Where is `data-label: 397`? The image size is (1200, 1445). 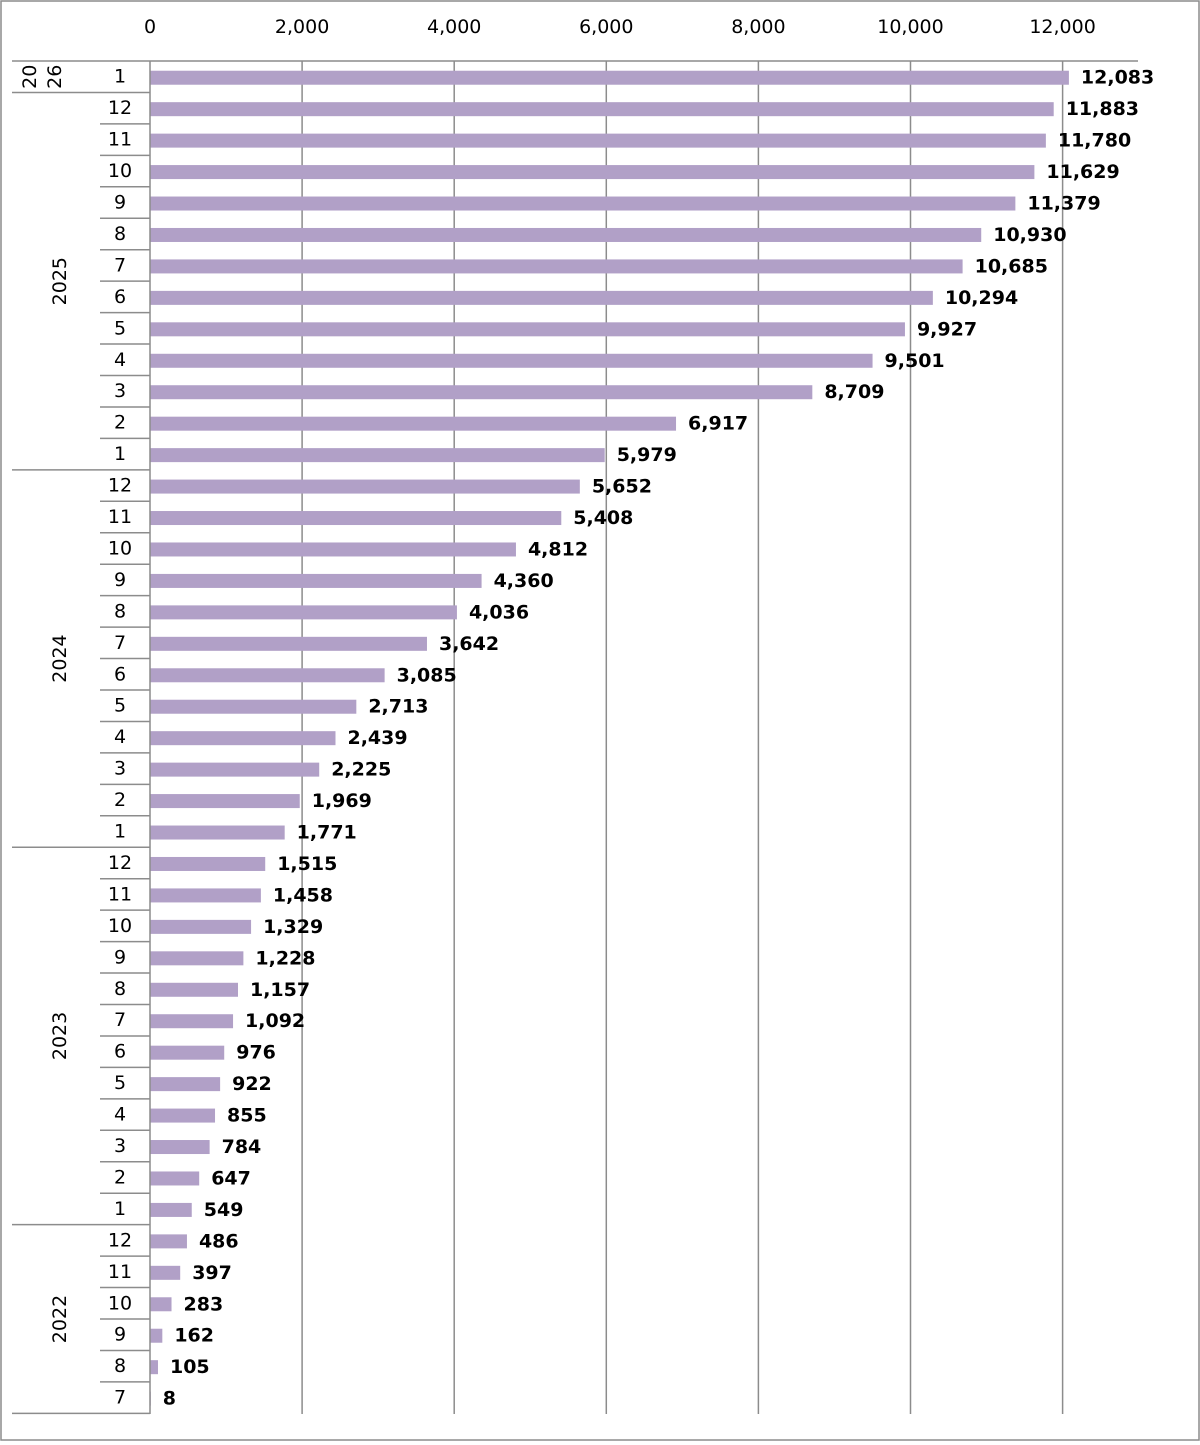
data-label: 397 is located at coordinates (212, 1273).